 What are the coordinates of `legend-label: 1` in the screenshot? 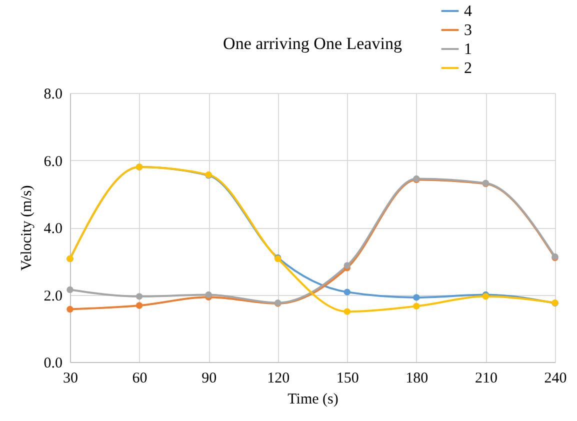 It's located at (468, 49).